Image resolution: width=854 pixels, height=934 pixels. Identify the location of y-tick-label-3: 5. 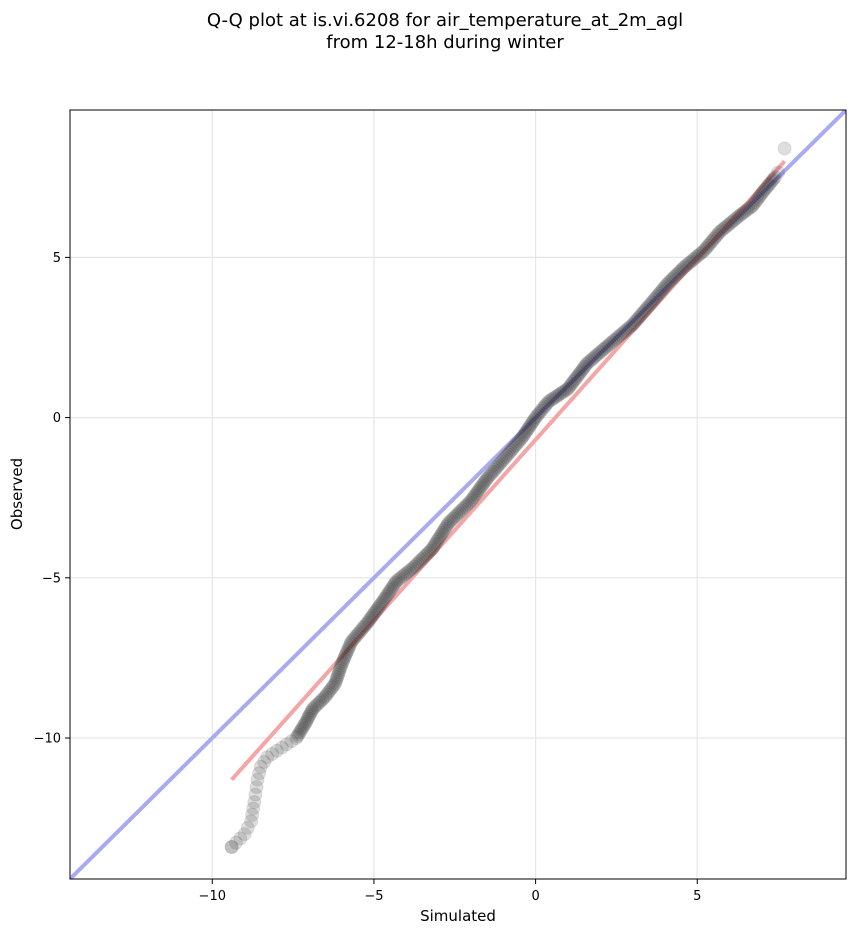
(57, 258).